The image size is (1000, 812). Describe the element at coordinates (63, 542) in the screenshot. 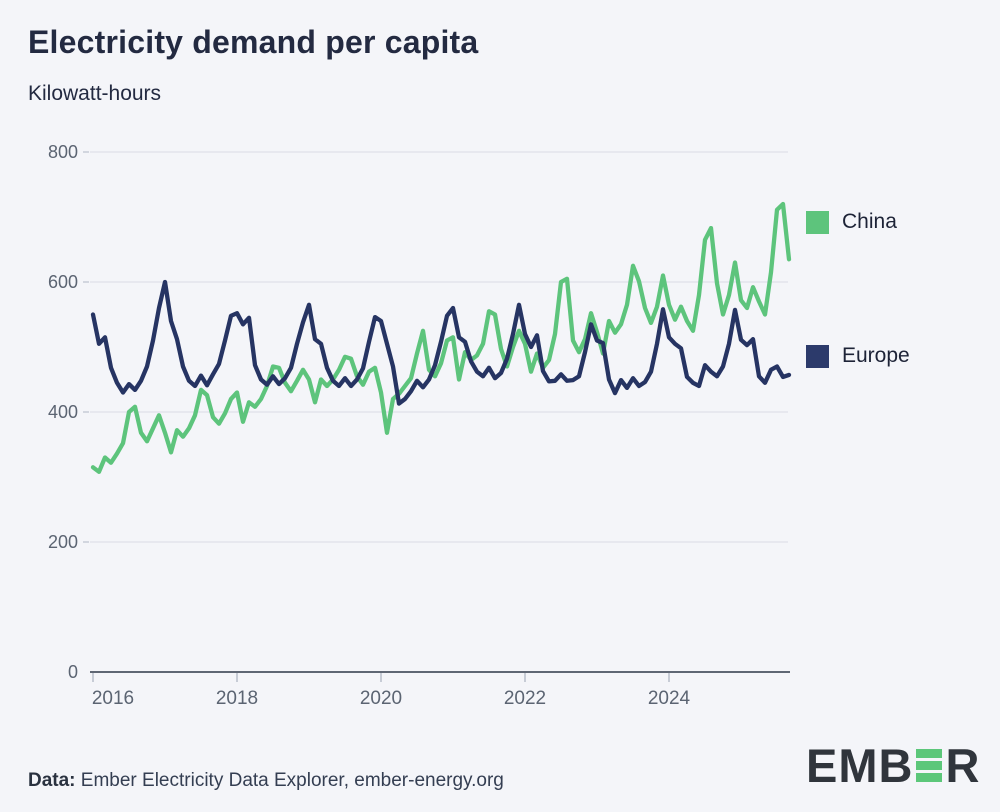

I see `y-tick-label-200: 200` at that location.